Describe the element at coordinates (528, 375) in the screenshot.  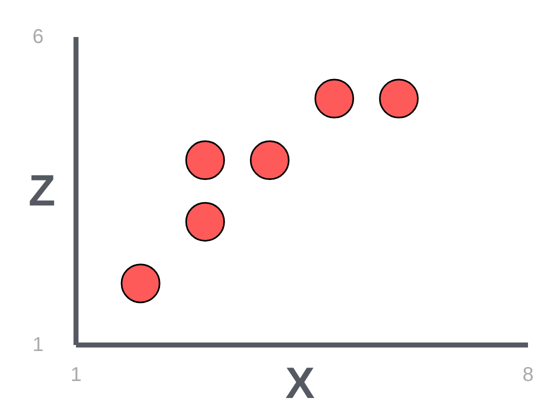
I see `x-tick-label: 8` at that location.